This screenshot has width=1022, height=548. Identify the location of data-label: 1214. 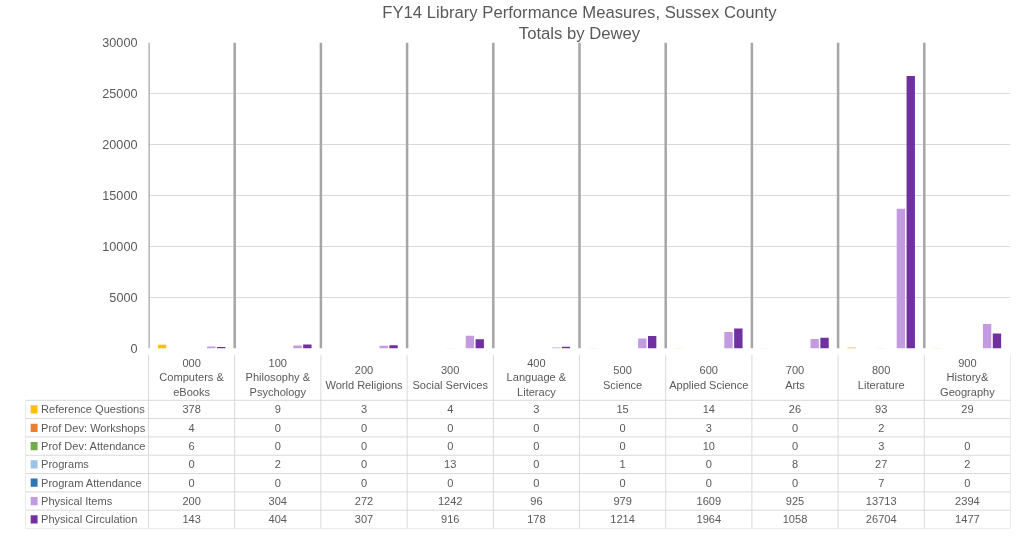
(622, 519).